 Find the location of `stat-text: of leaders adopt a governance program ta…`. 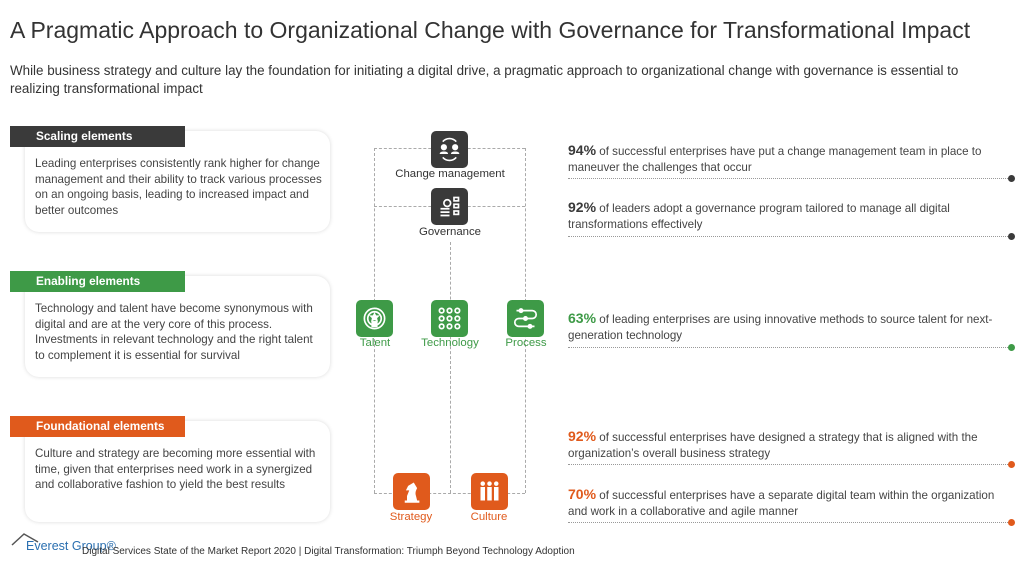

stat-text: of leaders adopt a governance program ta… is located at coordinates (759, 216).